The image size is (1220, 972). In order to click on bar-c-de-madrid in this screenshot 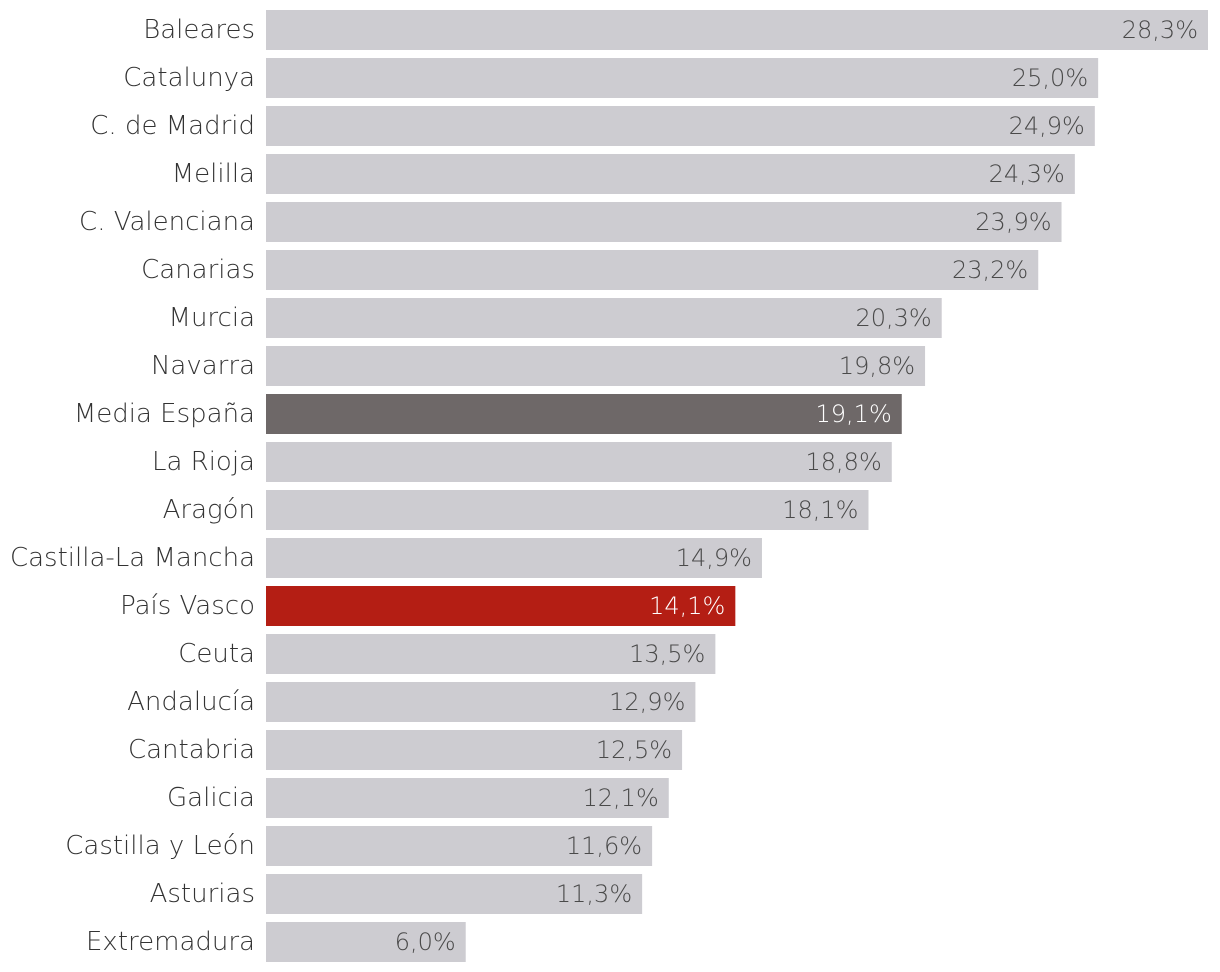, I will do `click(680, 126)`.